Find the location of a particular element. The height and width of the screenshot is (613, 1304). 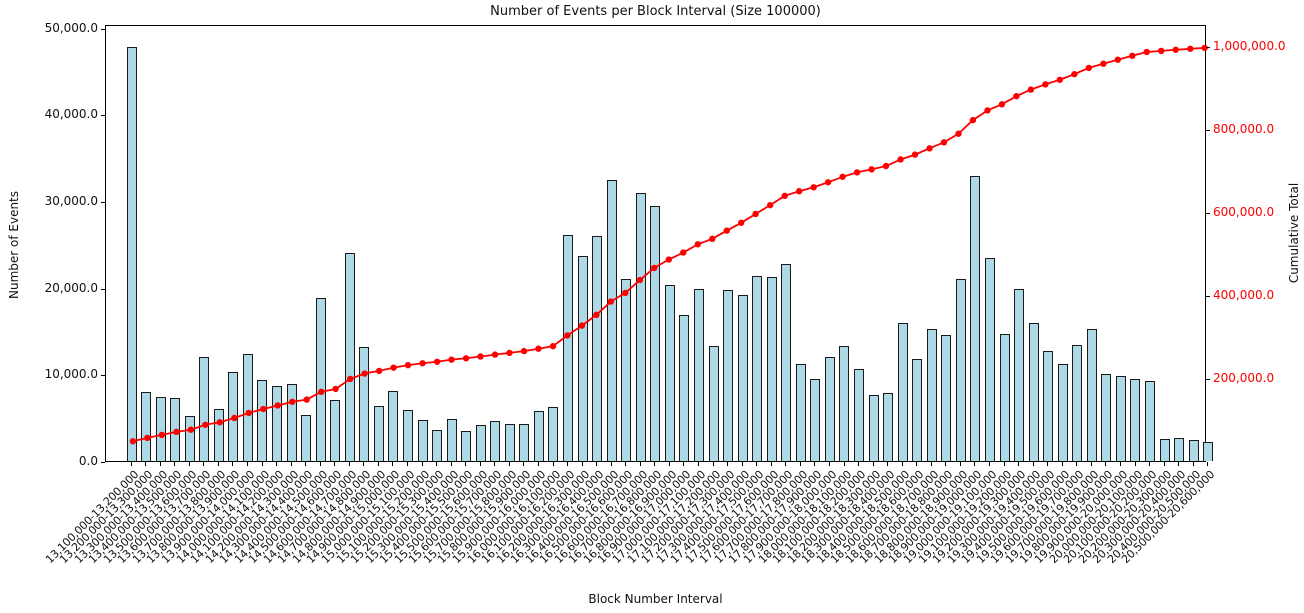

y-tick-mark is located at coordinates (103, 116).